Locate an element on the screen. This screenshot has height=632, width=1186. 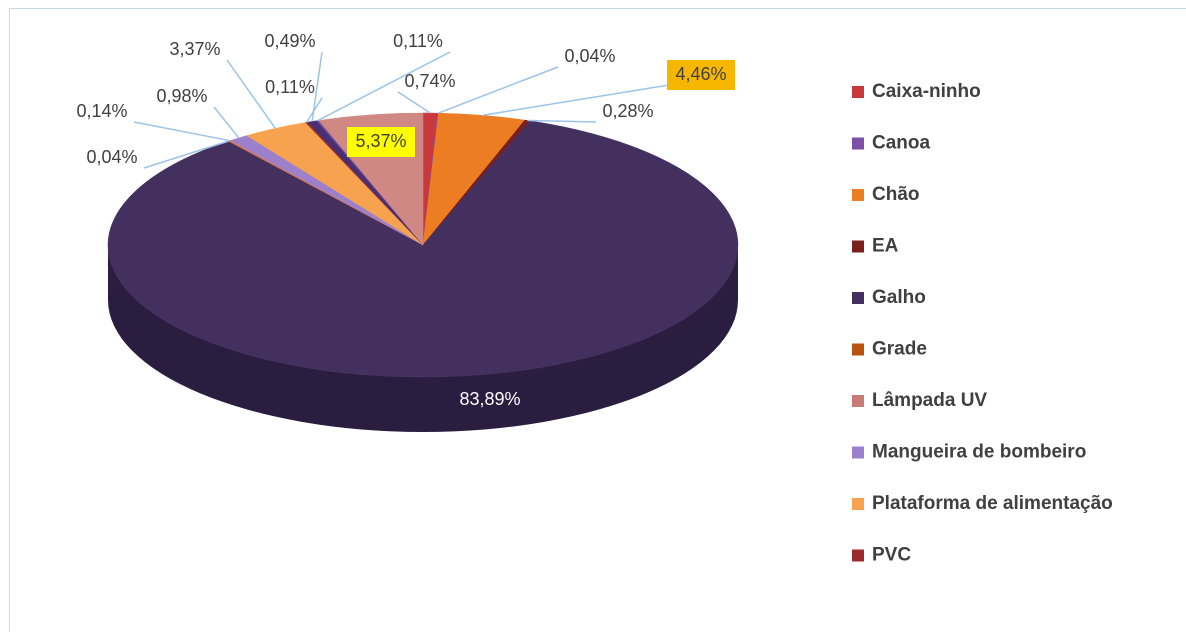
data-label: 4,46% is located at coordinates (700, 74).